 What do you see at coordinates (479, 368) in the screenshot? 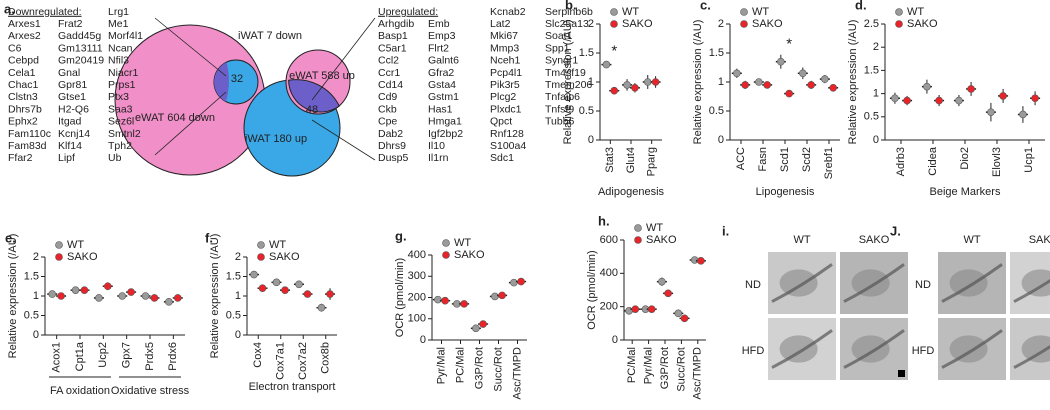
I see `x-tick-label: G3P/Rot` at bounding box center [479, 368].